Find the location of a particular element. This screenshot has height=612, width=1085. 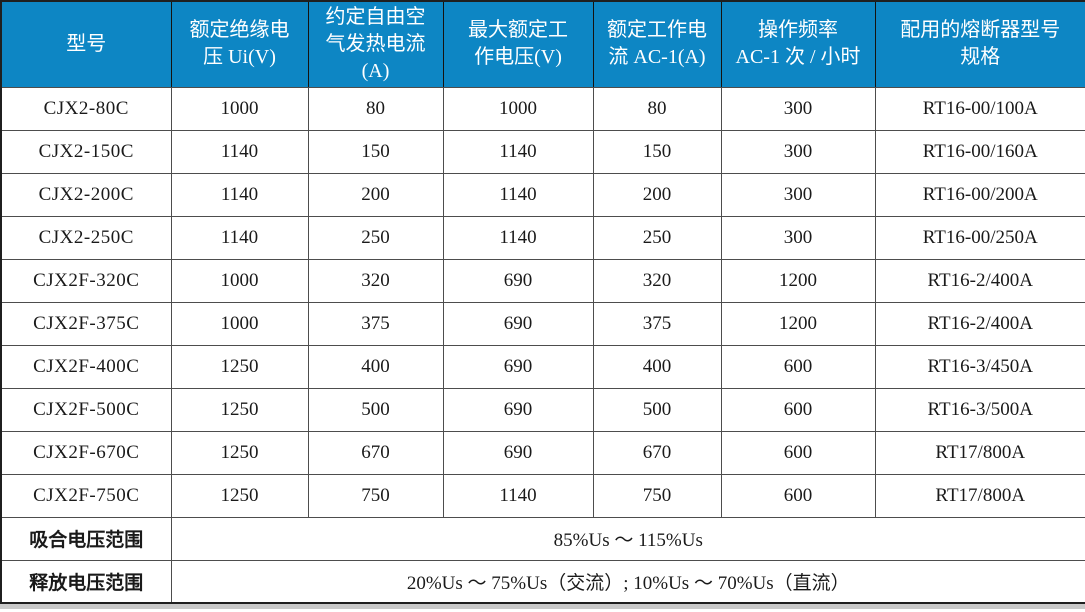

pickup-voltage-value: 85%Us ～ 115%Us is located at coordinates (627, 538).